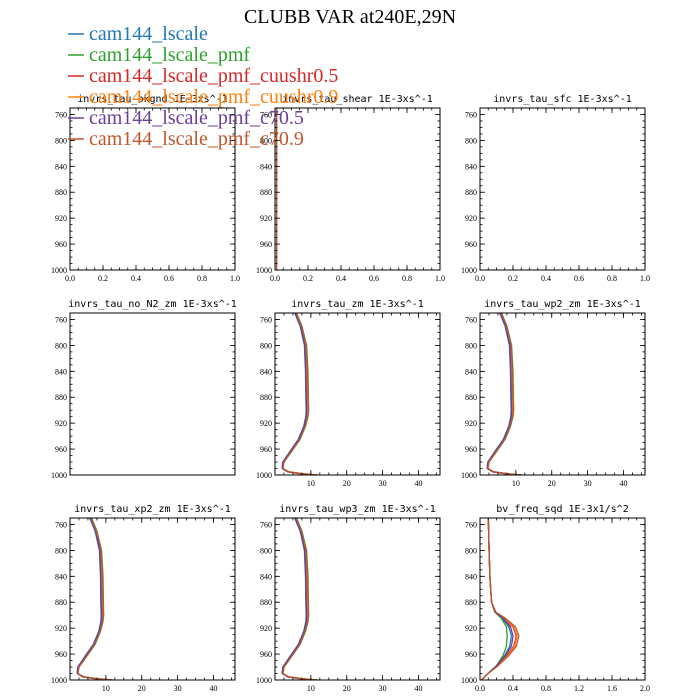 Image resolution: width=700 pixels, height=700 pixels. What do you see at coordinates (579, 688) in the screenshot?
I see `x-tick-label: 1.2` at bounding box center [579, 688].